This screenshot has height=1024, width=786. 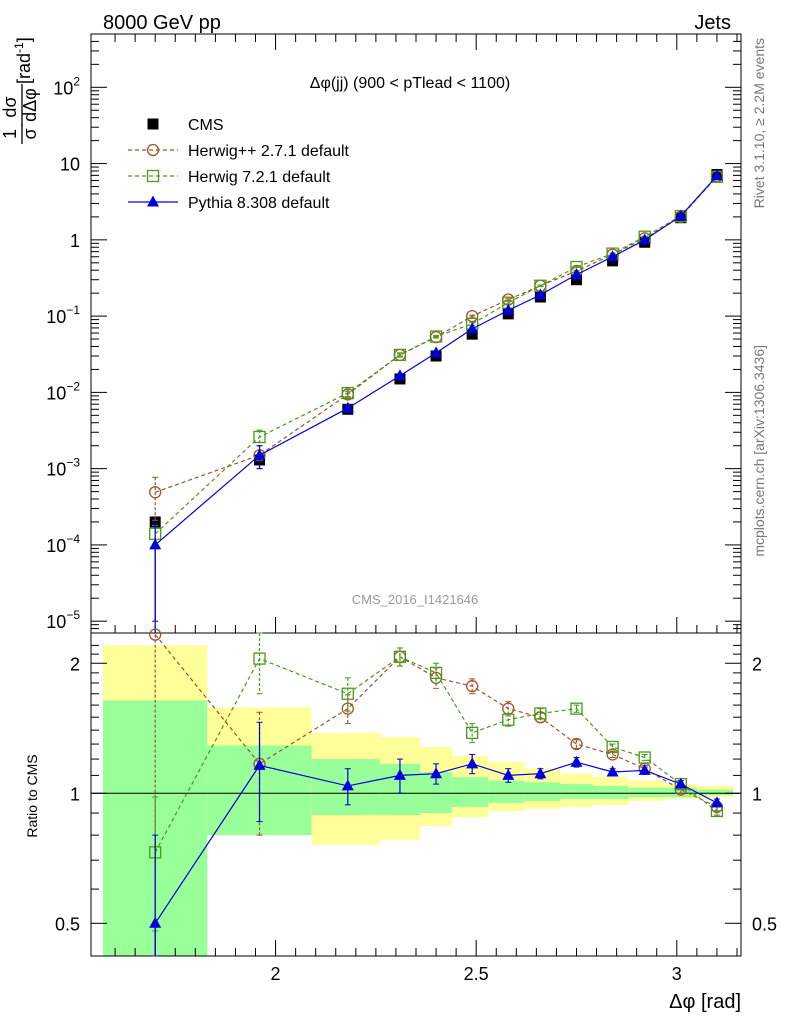 I want to click on y-tick-label: 10², so click(x=66, y=86).